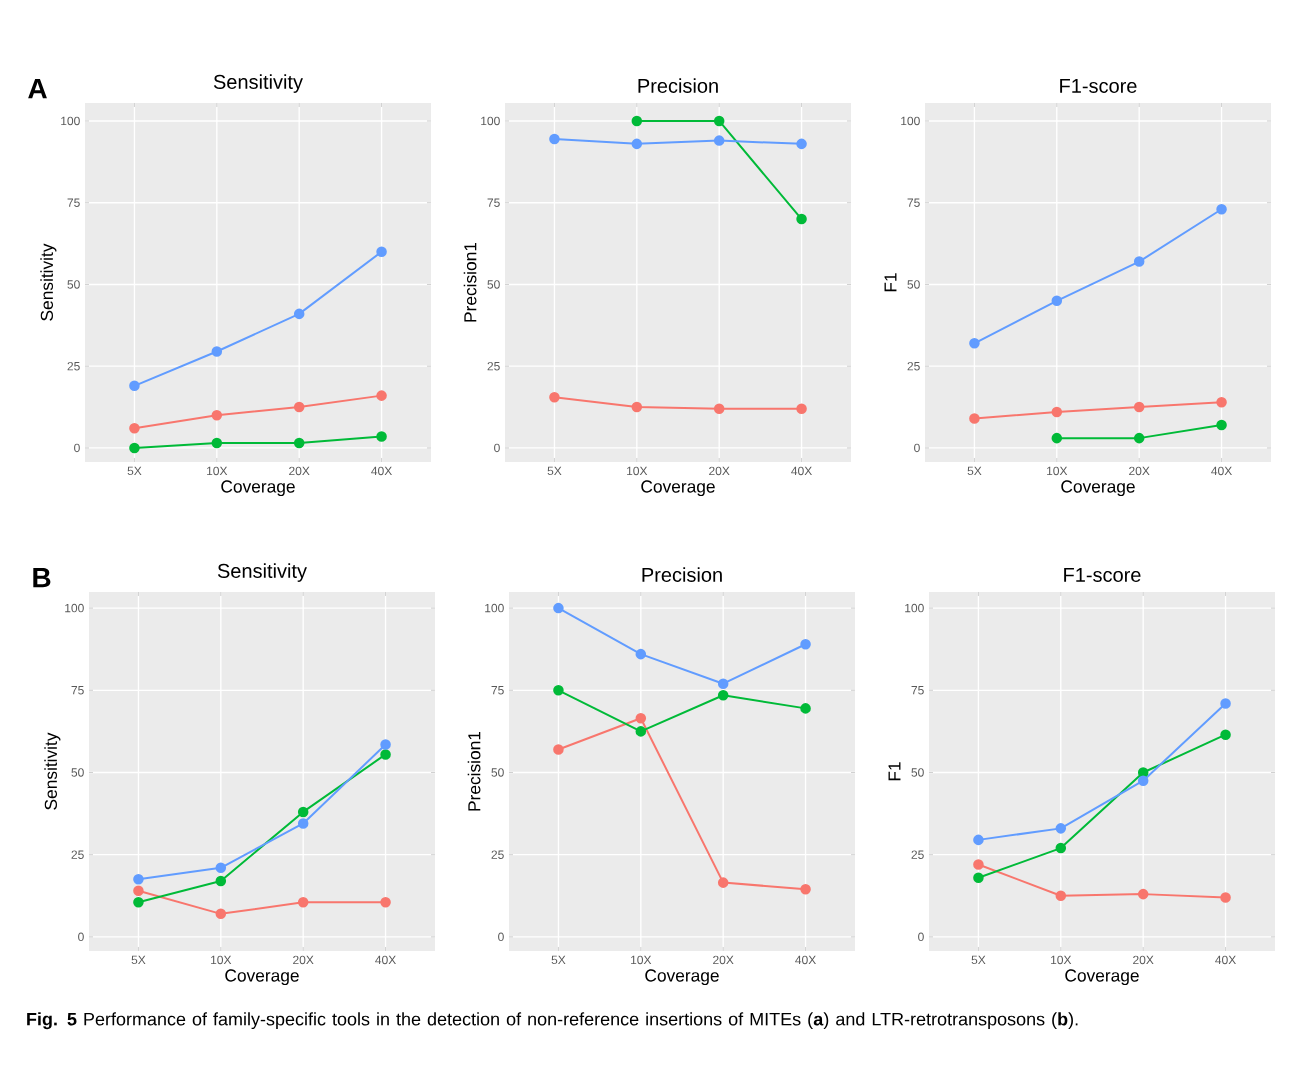 This screenshot has width=1290, height=1067. I want to click on text: B, so click(42, 578).